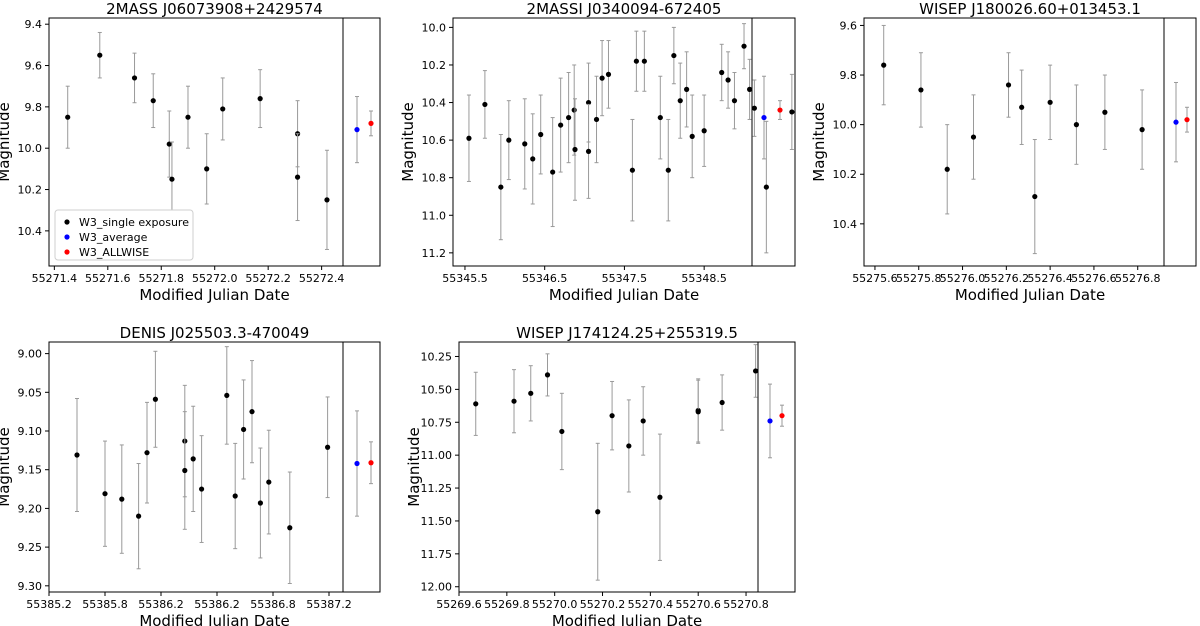 This screenshot has height=626, width=1200. What do you see at coordinates (1138, 278) in the screenshot?
I see `x-tick-label: 55276.8` at bounding box center [1138, 278].